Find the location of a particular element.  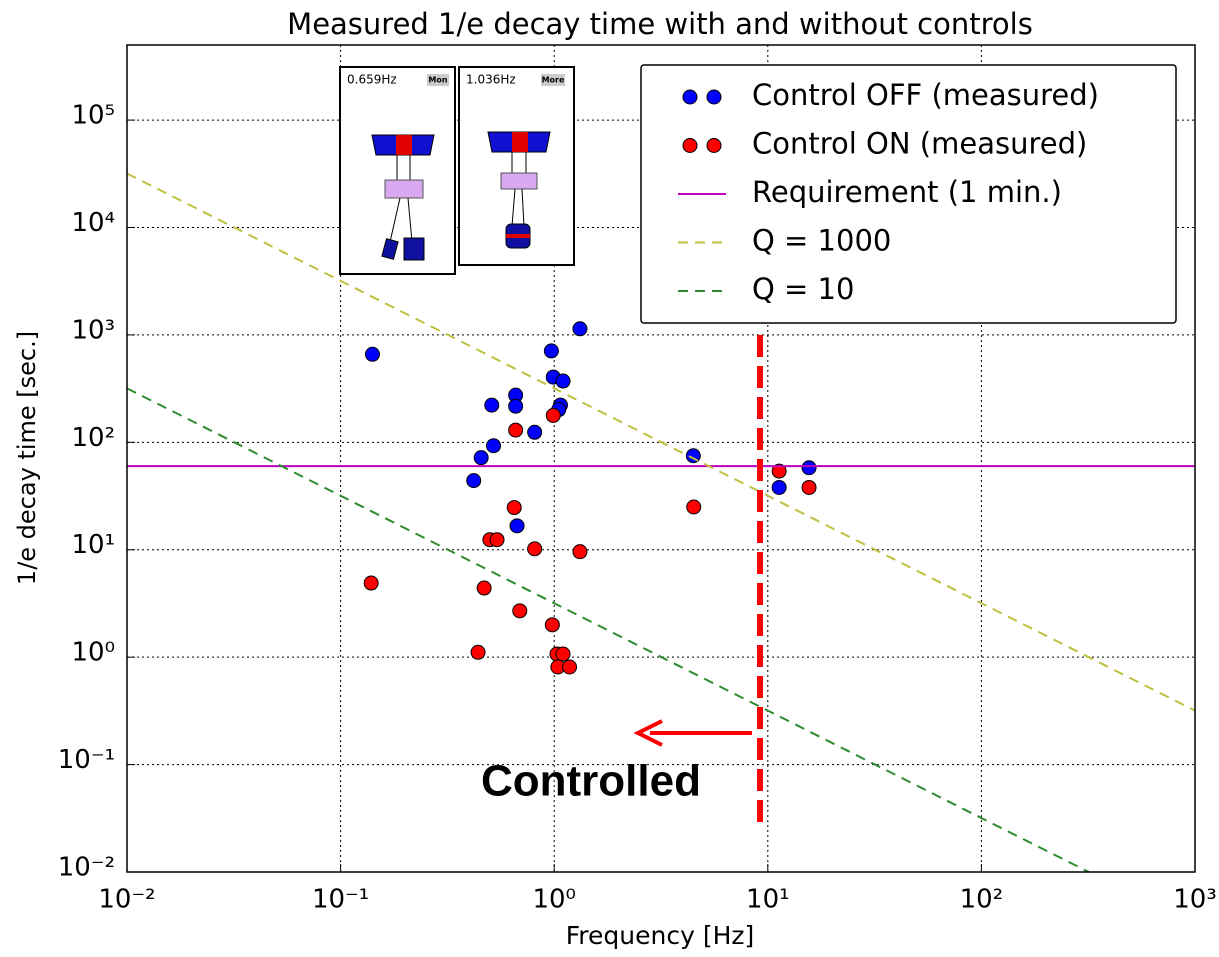

inset-label: 1.036Hz is located at coordinates (491, 80).